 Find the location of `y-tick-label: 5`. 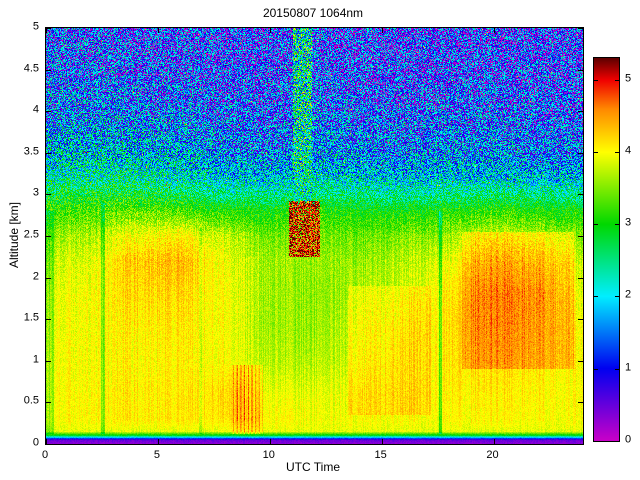

y-tick-label: 5 is located at coordinates (35, 26).